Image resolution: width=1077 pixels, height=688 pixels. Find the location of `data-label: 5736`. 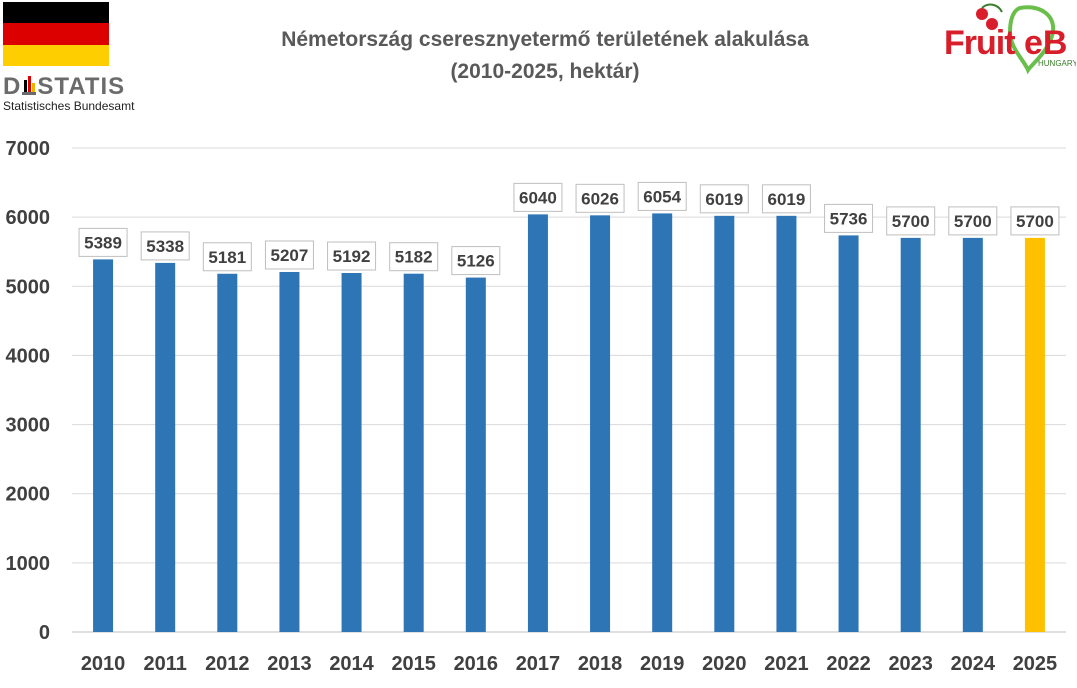

data-label: 5736 is located at coordinates (849, 218).